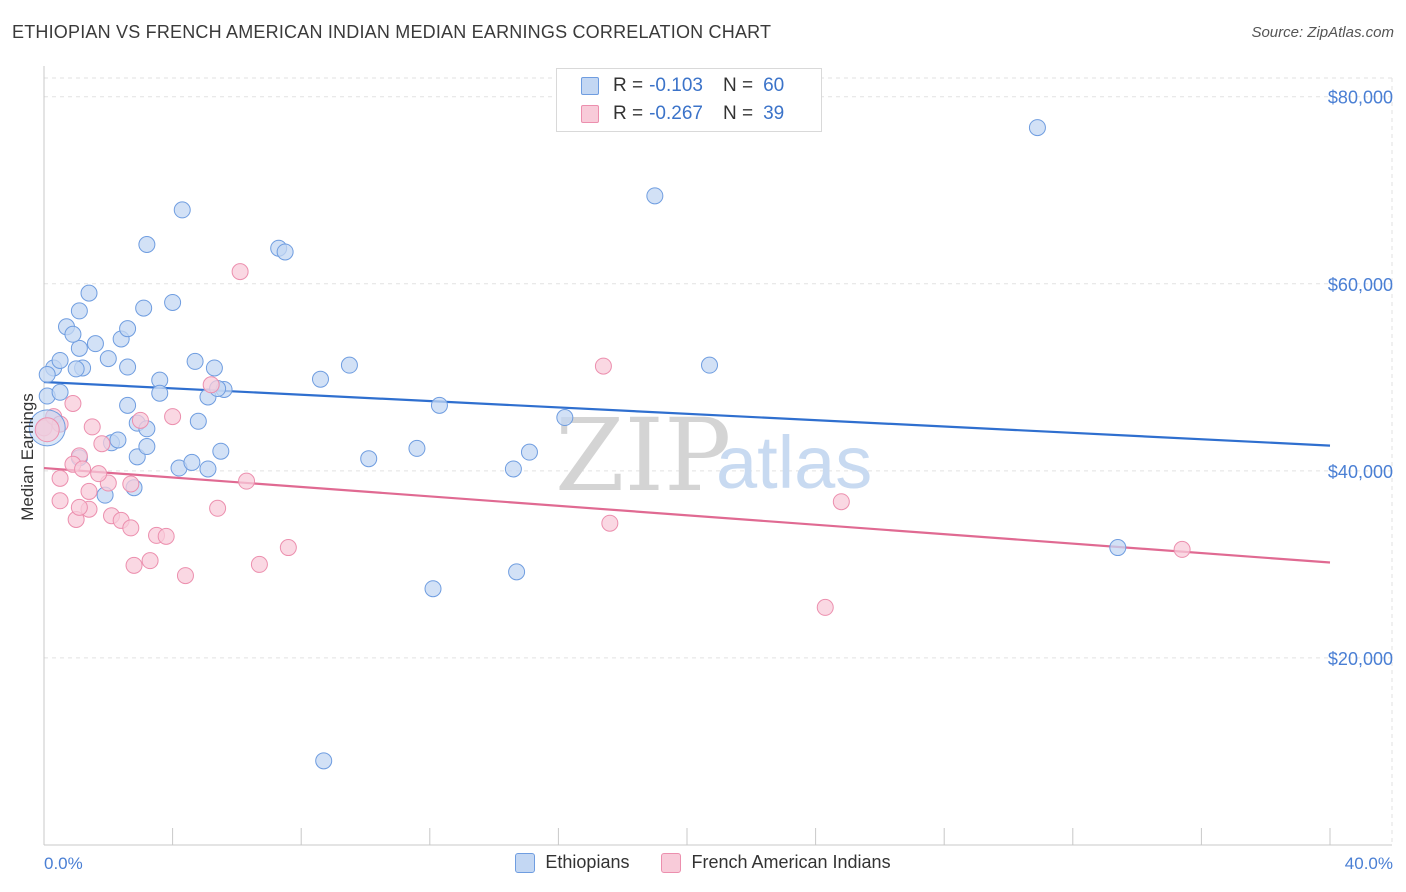 The width and height of the screenshot is (1406, 892). I want to click on x-tick-label: 40.0%, so click(1369, 863).